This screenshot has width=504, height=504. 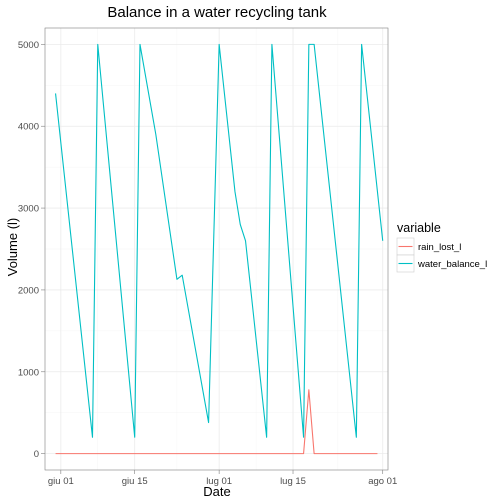 What do you see at coordinates (382, 481) in the screenshot?
I see `x-tick-label: ago 01` at bounding box center [382, 481].